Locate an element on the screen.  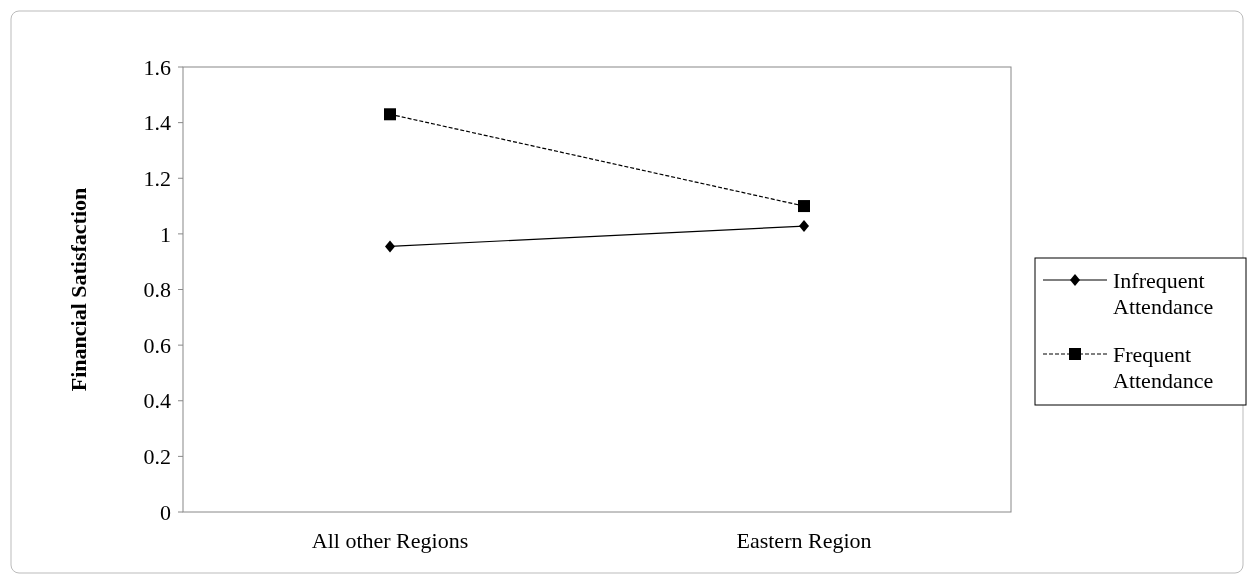
y-tick-label: 0 is located at coordinates (165, 512).